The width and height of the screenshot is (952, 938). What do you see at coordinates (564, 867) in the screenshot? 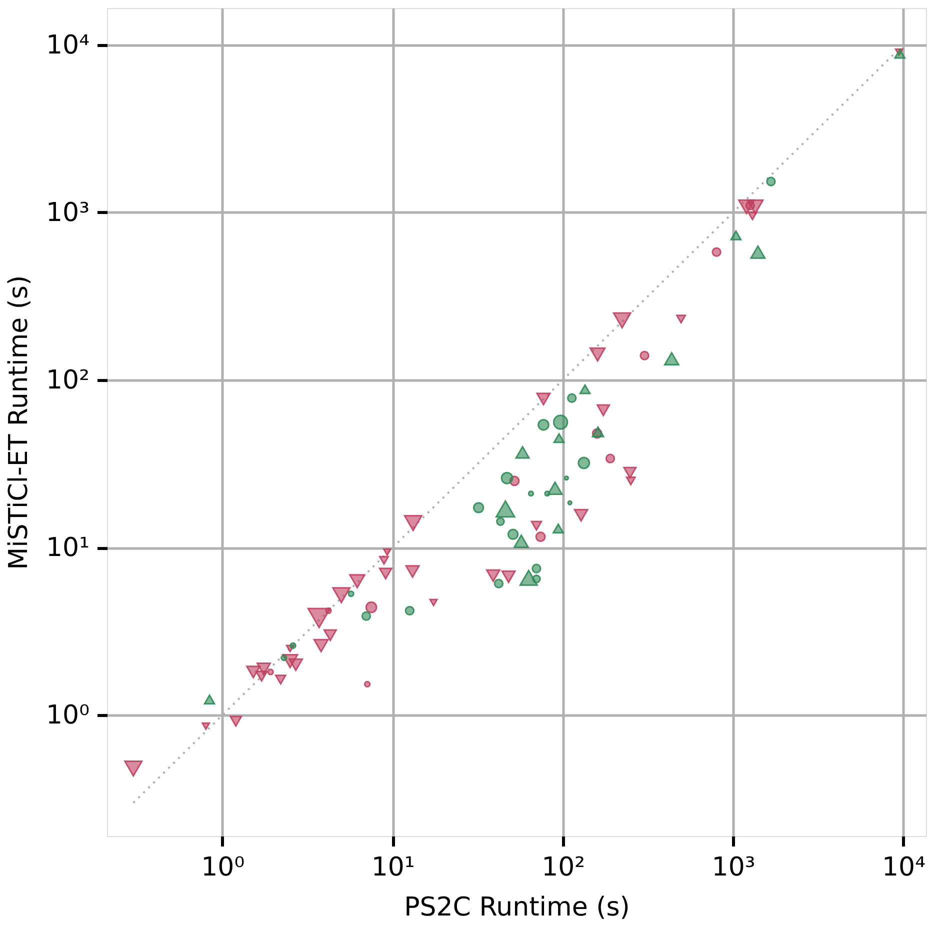
I see `x-tick-label: 10²` at bounding box center [564, 867].